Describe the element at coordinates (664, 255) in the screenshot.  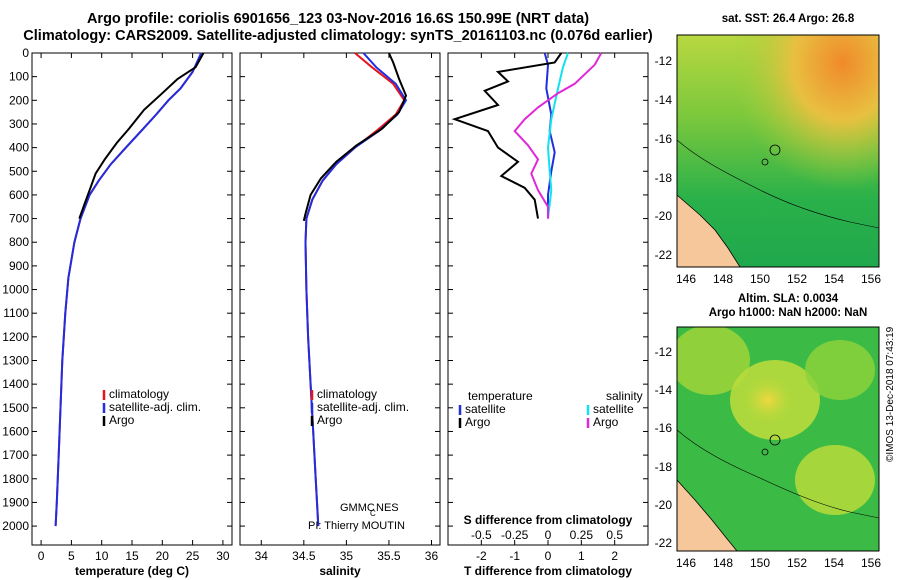
I see `sst-lat-label: -22` at that location.